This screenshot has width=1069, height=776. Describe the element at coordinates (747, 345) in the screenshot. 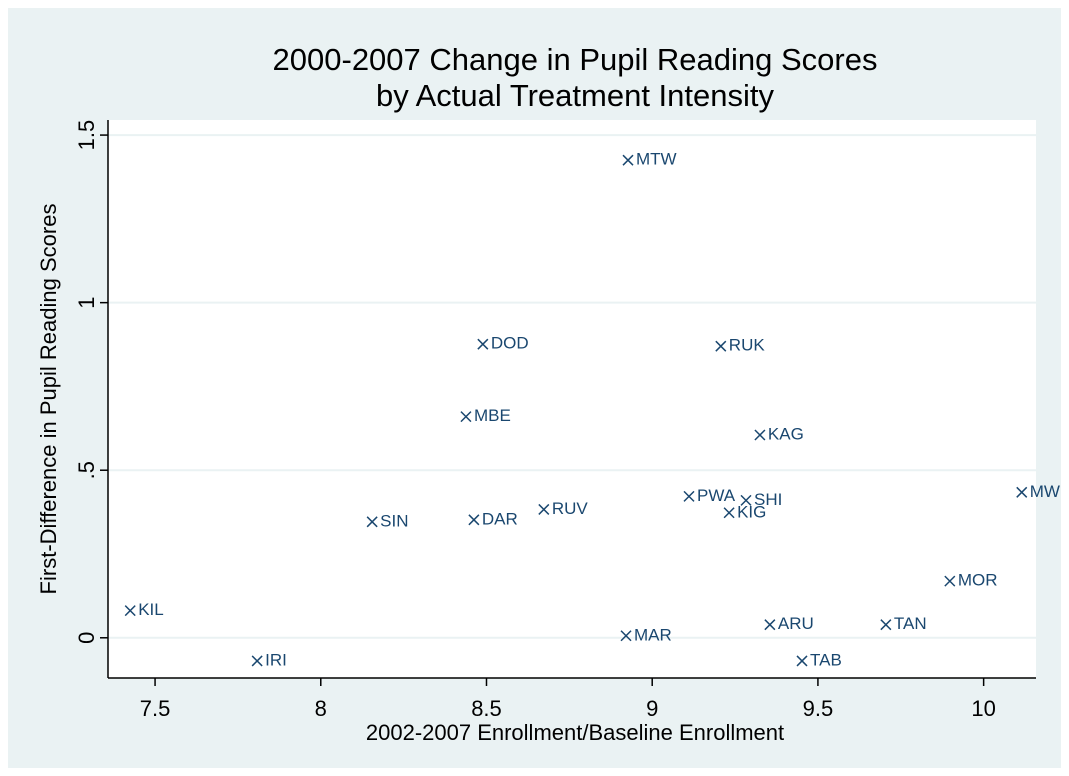

I see `point-label: RUK` at that location.